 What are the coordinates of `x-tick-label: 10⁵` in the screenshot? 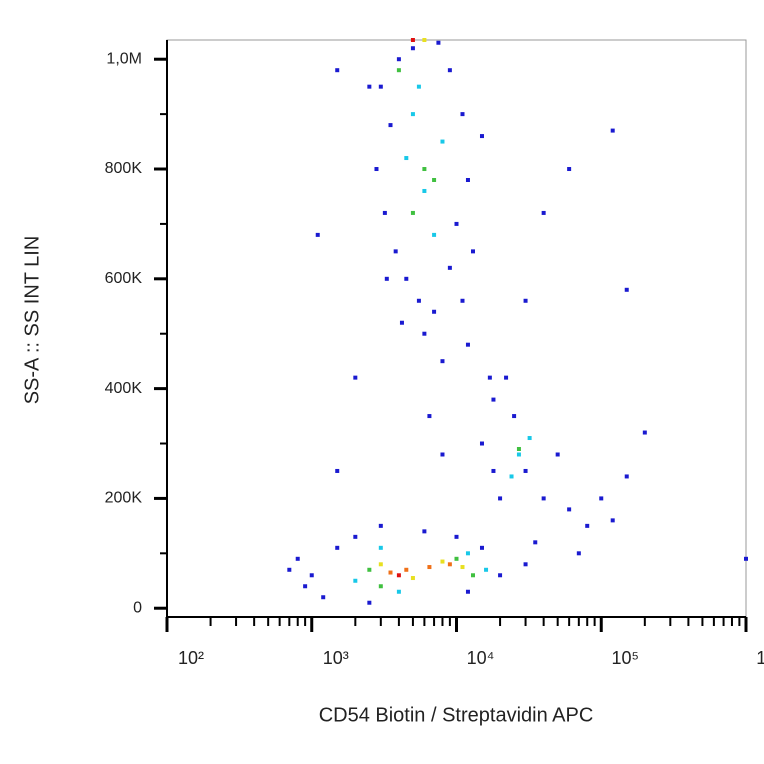 It's located at (625, 658).